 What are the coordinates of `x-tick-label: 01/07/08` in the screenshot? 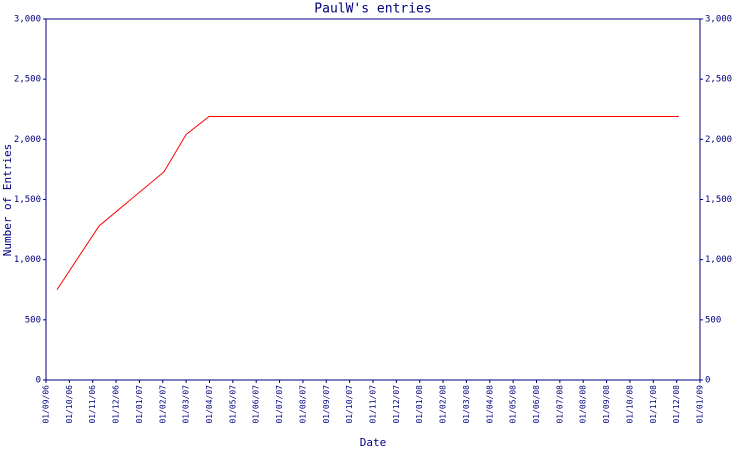 It's located at (559, 404).